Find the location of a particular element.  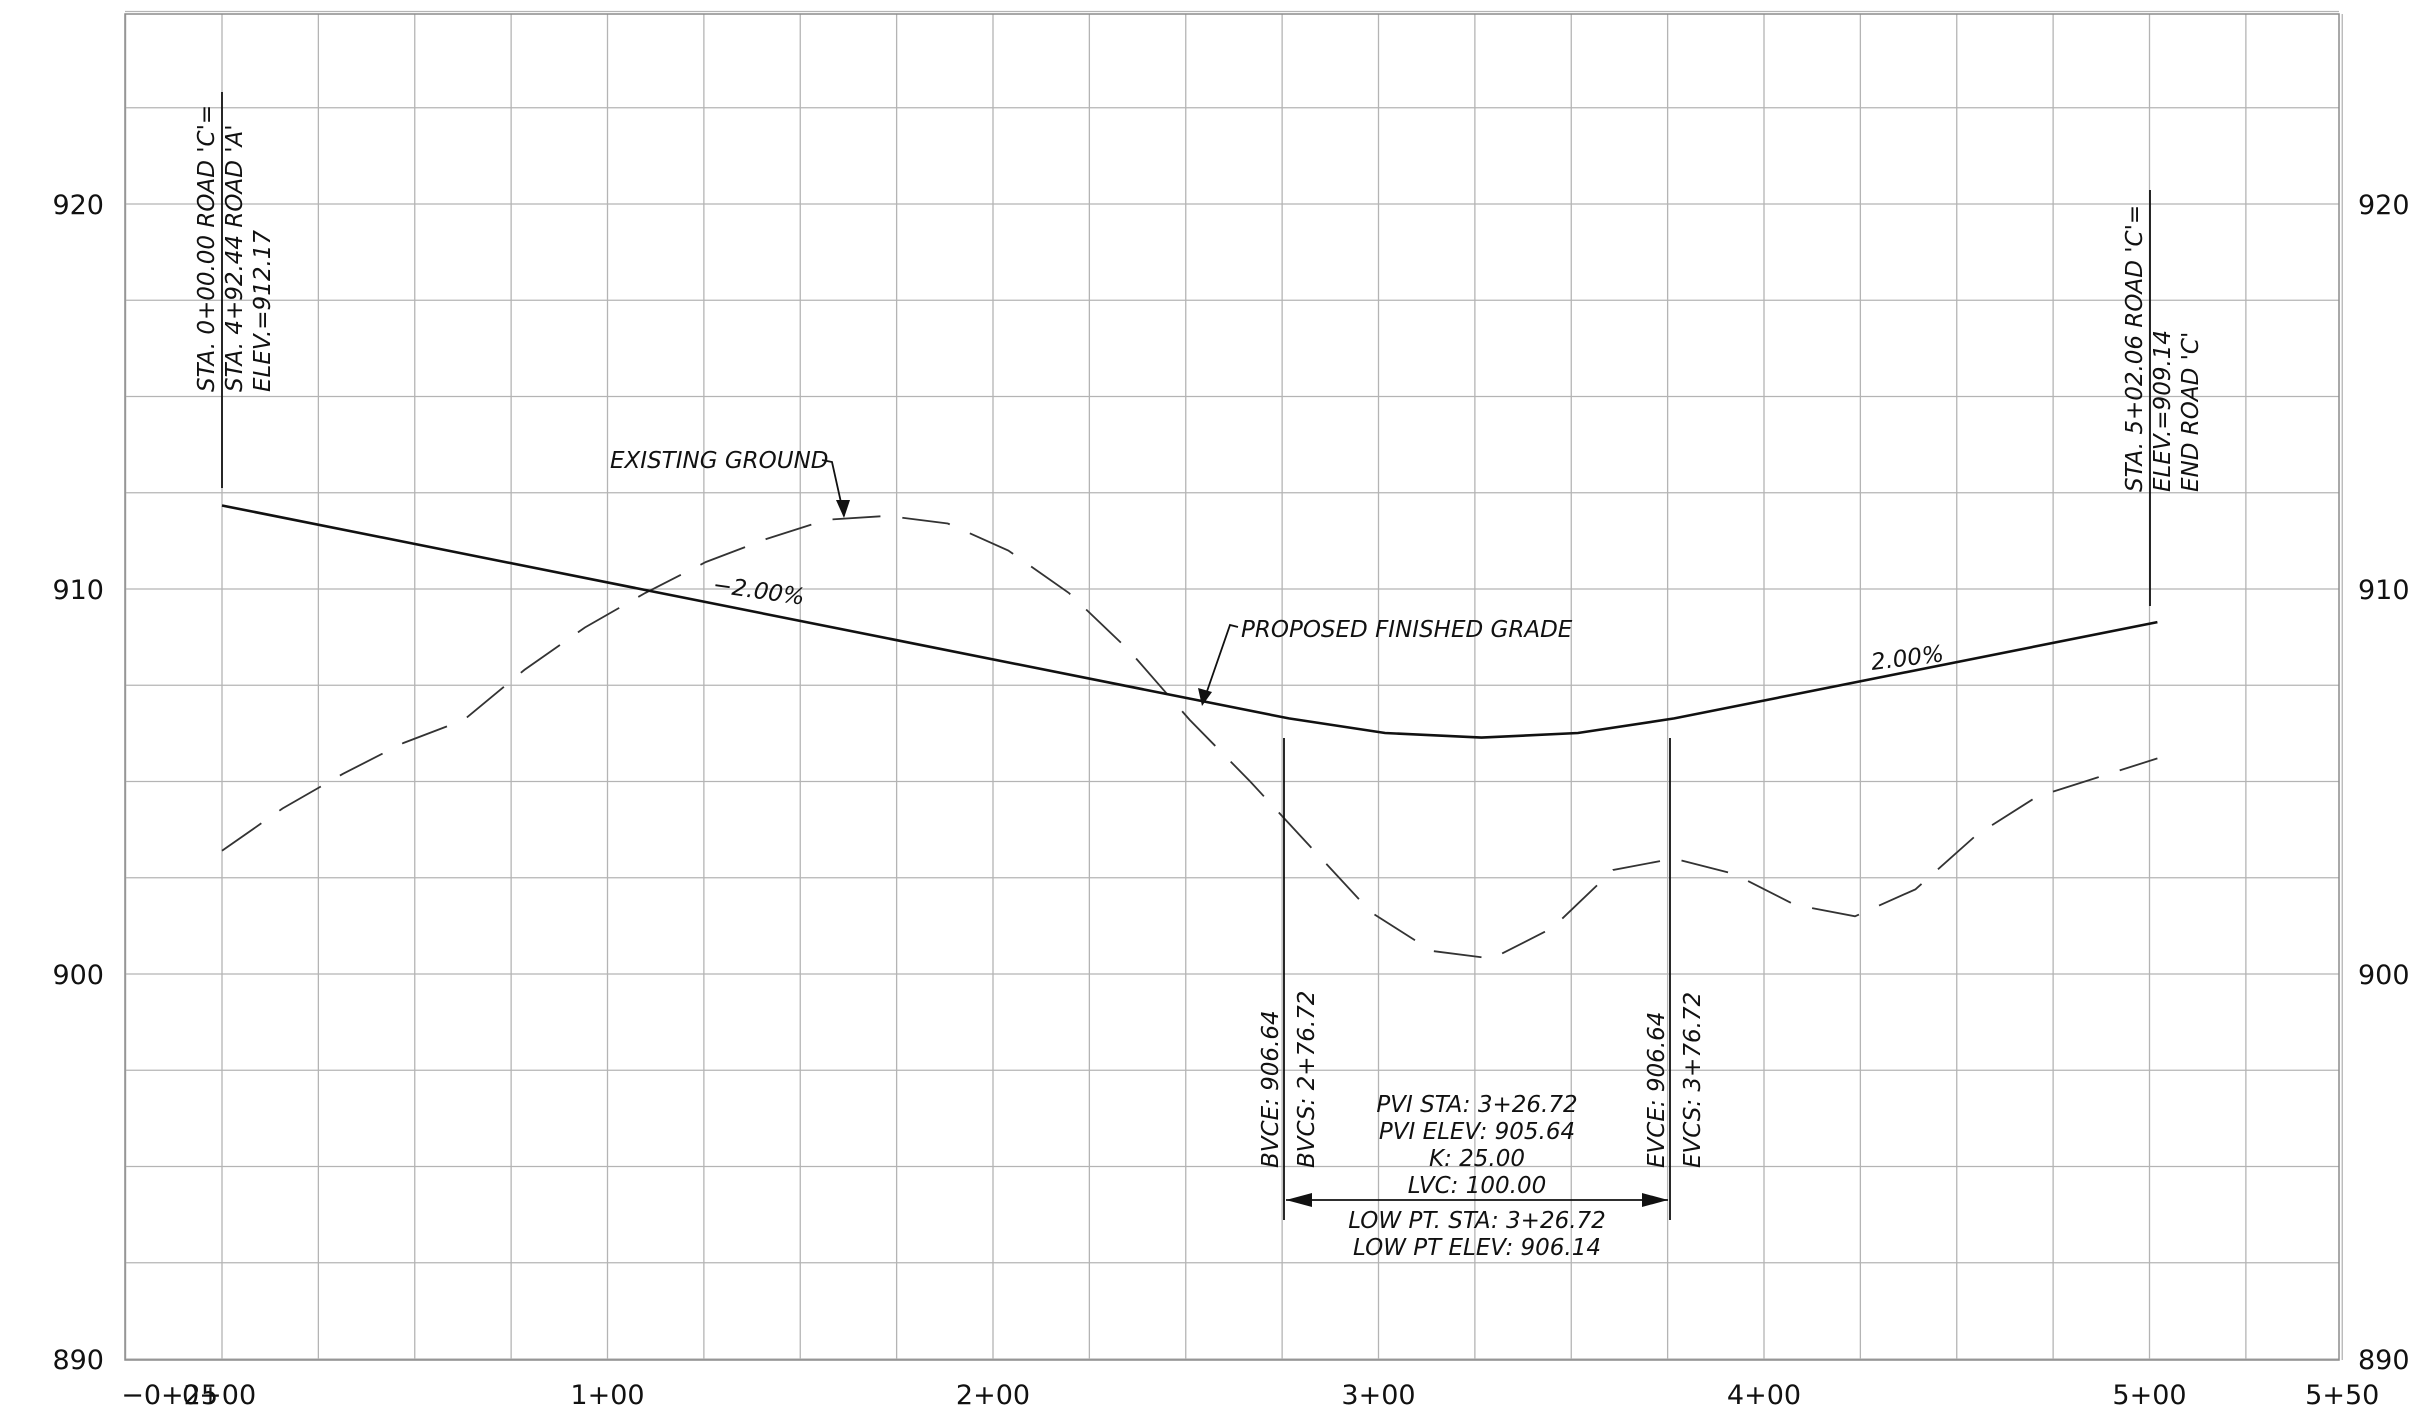

bvcs-label: BVCS: 2+76.72 is located at coordinates (1307, 1079).